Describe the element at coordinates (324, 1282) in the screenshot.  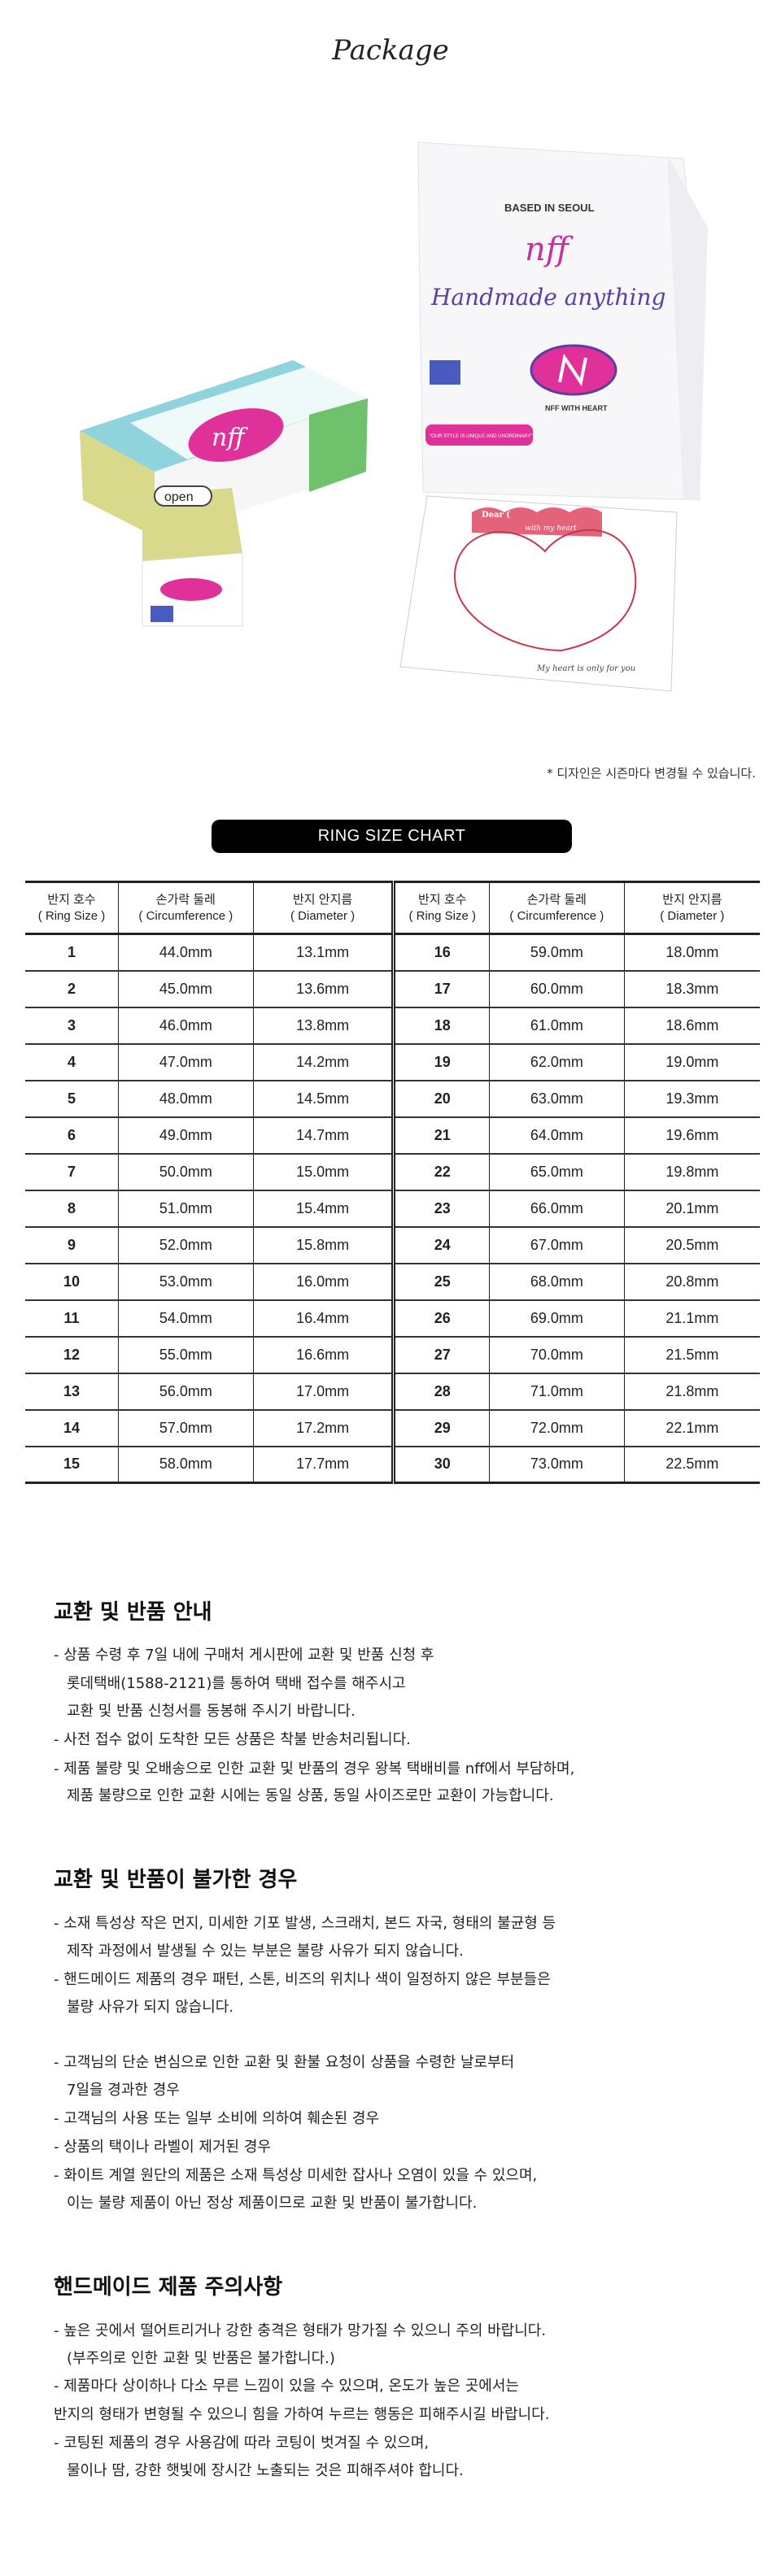
I see `diameter-cell: 16.0mm` at that location.